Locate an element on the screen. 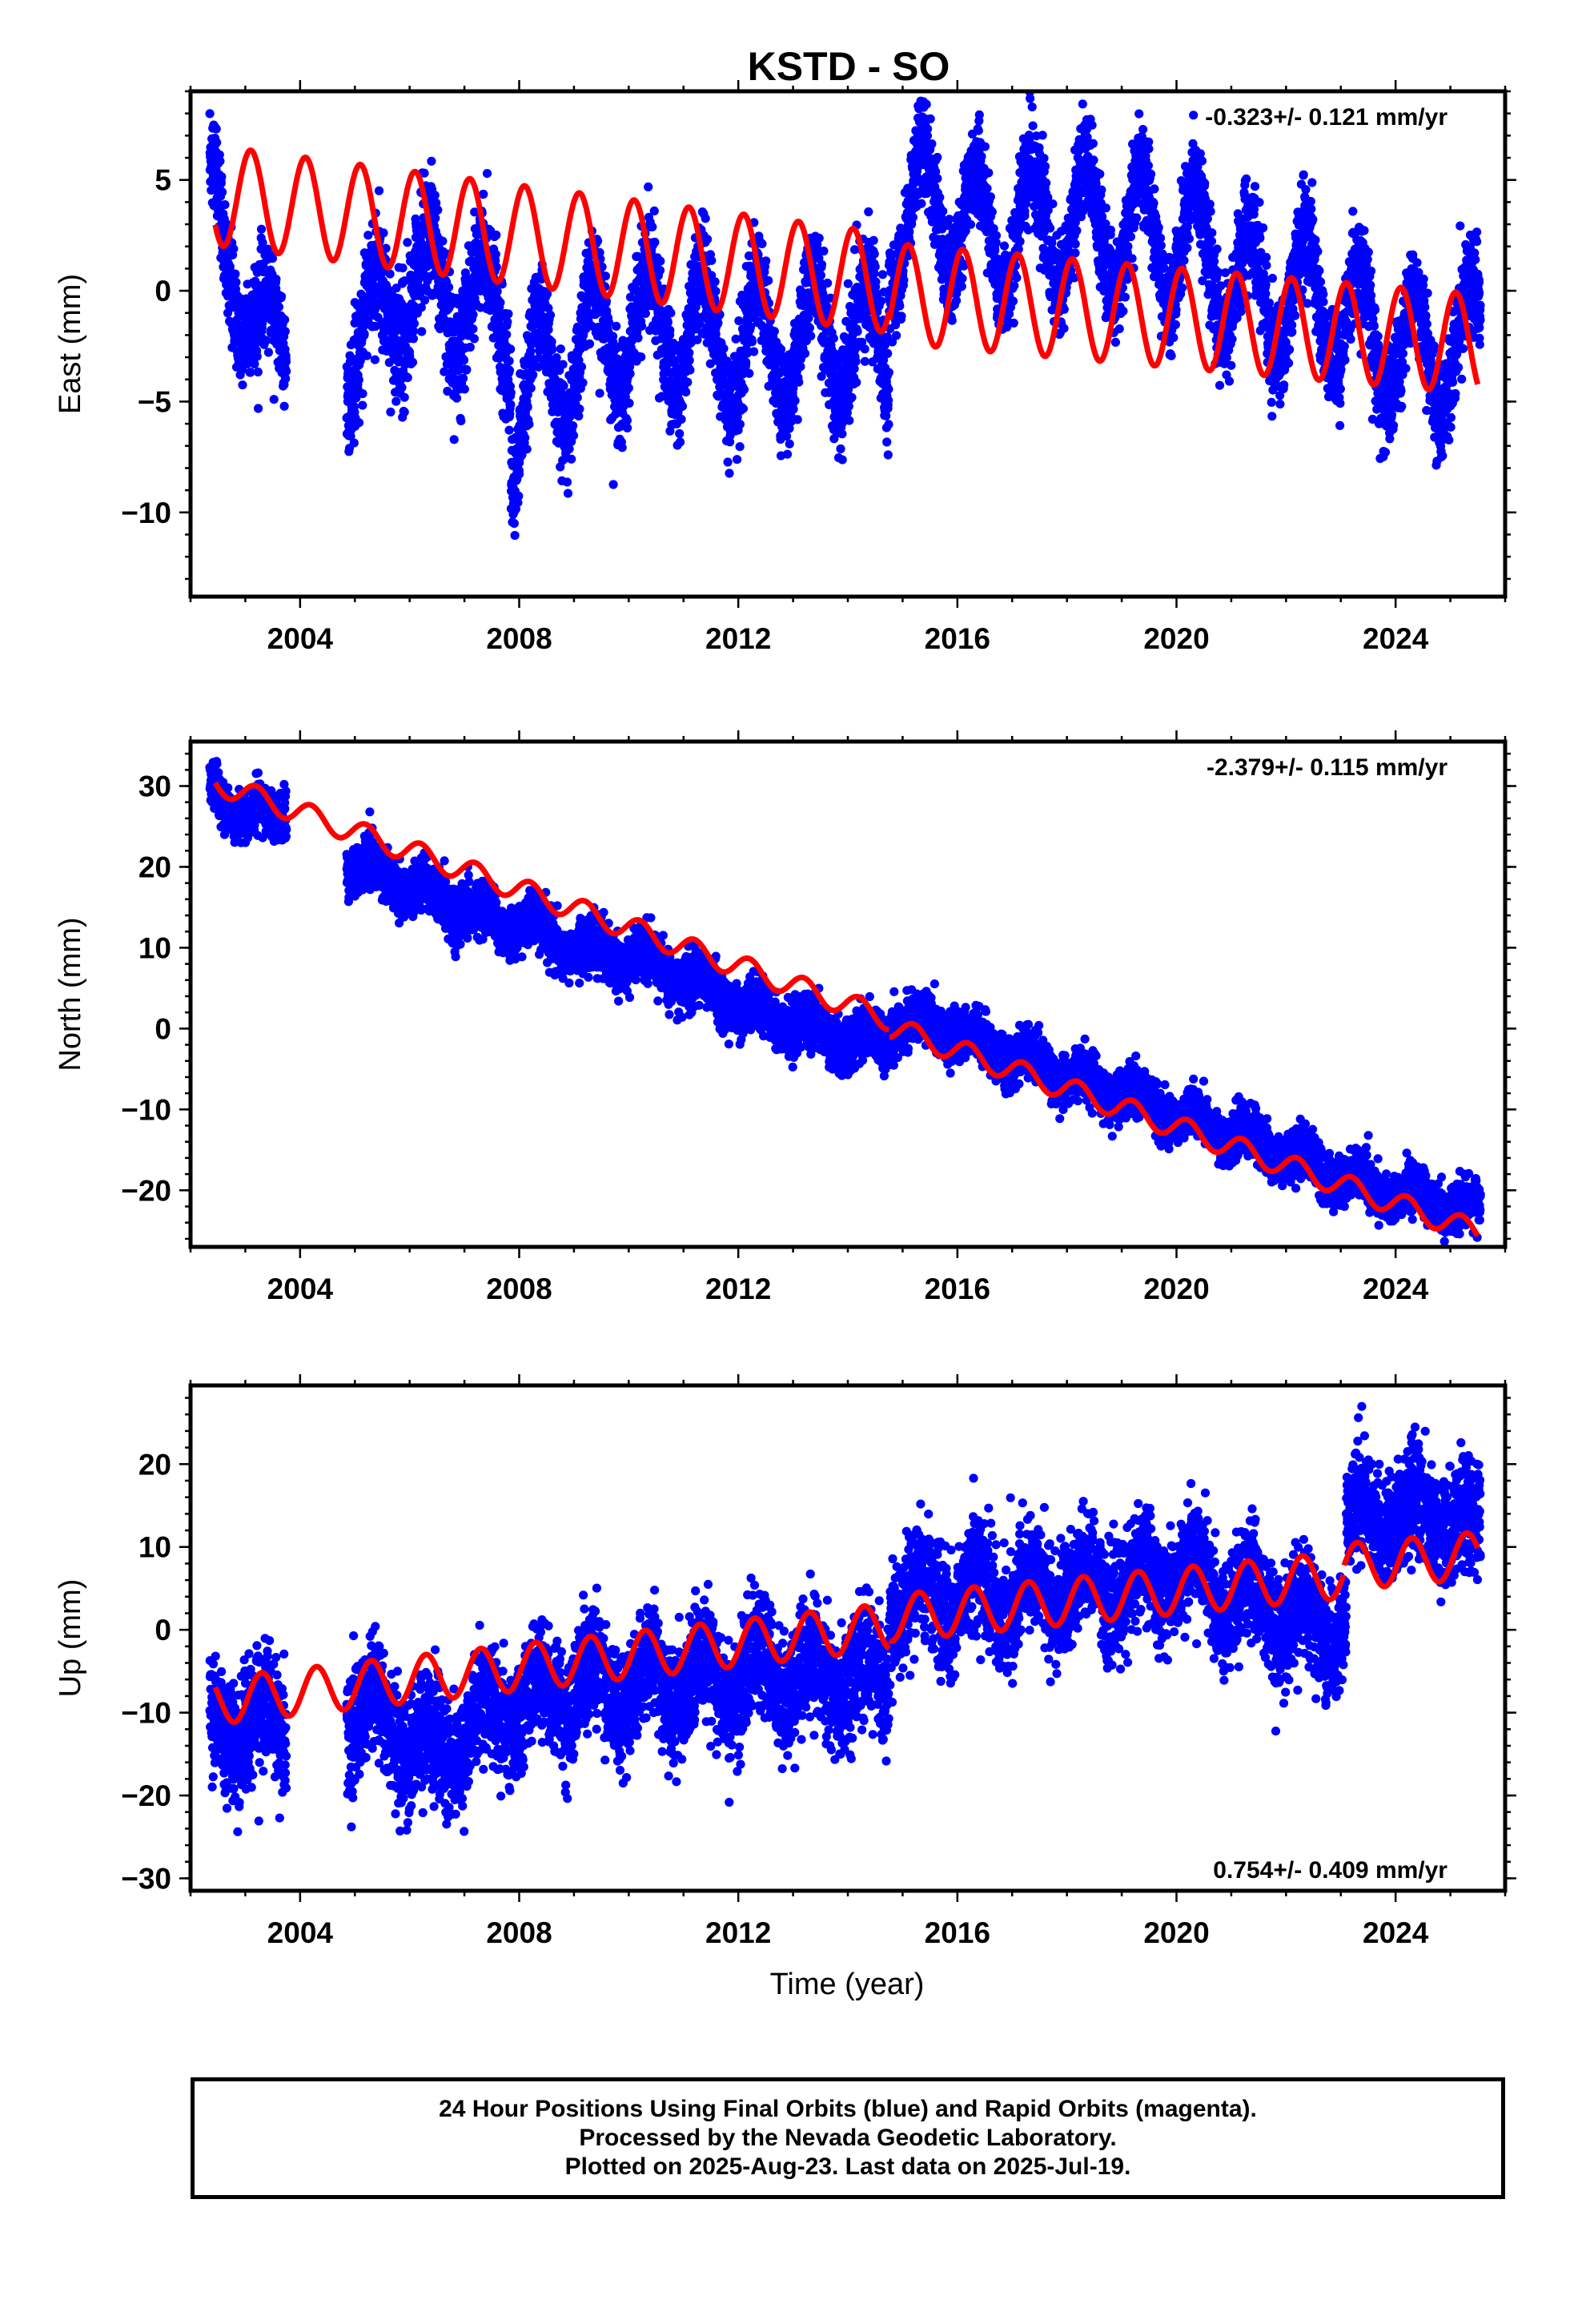 The image size is (1582, 2324). east-point-2046 is located at coordinates (599, 393).